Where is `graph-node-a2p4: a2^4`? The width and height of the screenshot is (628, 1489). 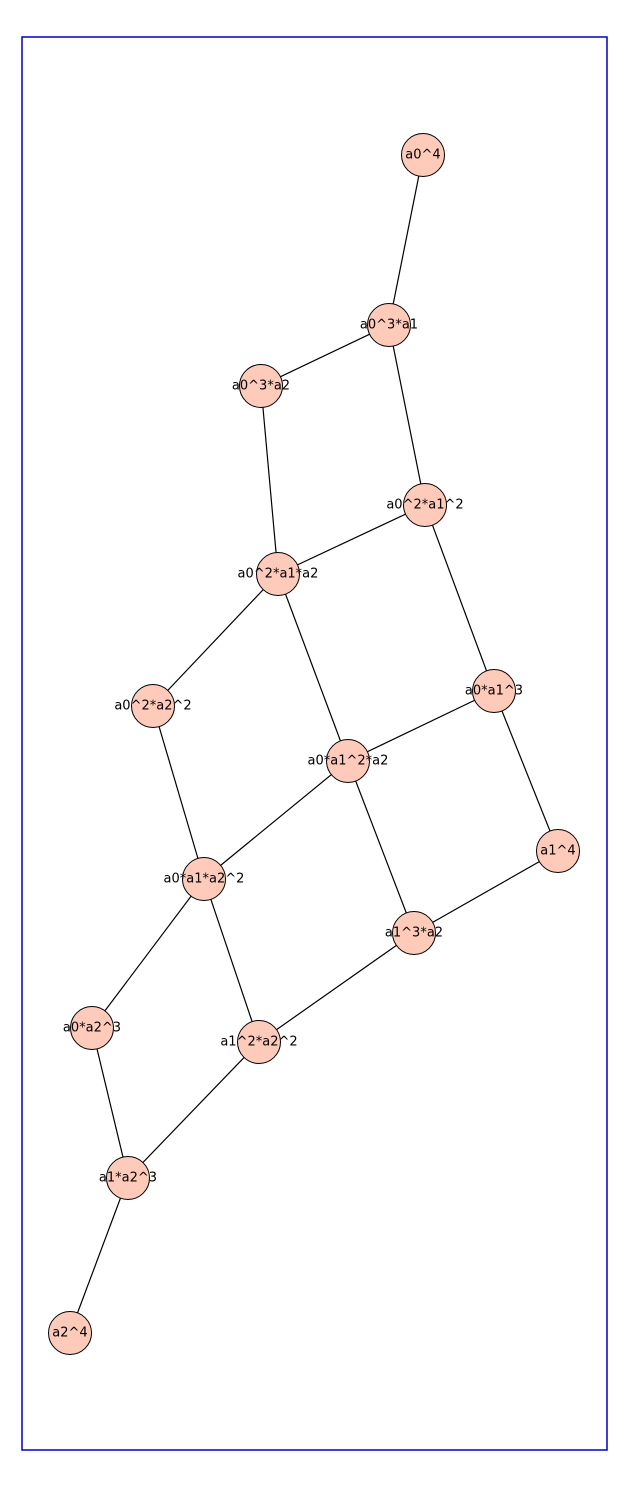
graph-node-a2p4: a2^4 is located at coordinates (70, 1333).